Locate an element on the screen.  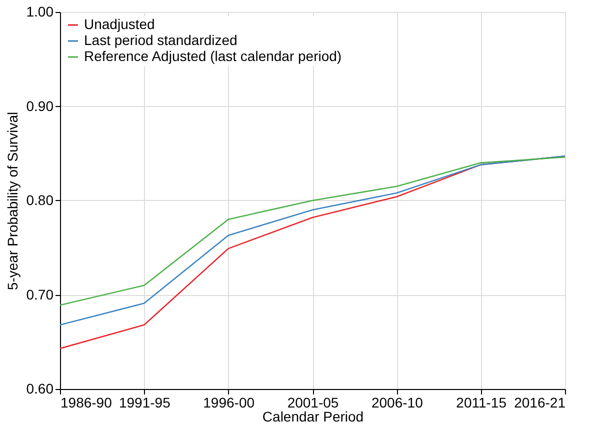
x-tick-label: 1986-90 is located at coordinates (86, 402).